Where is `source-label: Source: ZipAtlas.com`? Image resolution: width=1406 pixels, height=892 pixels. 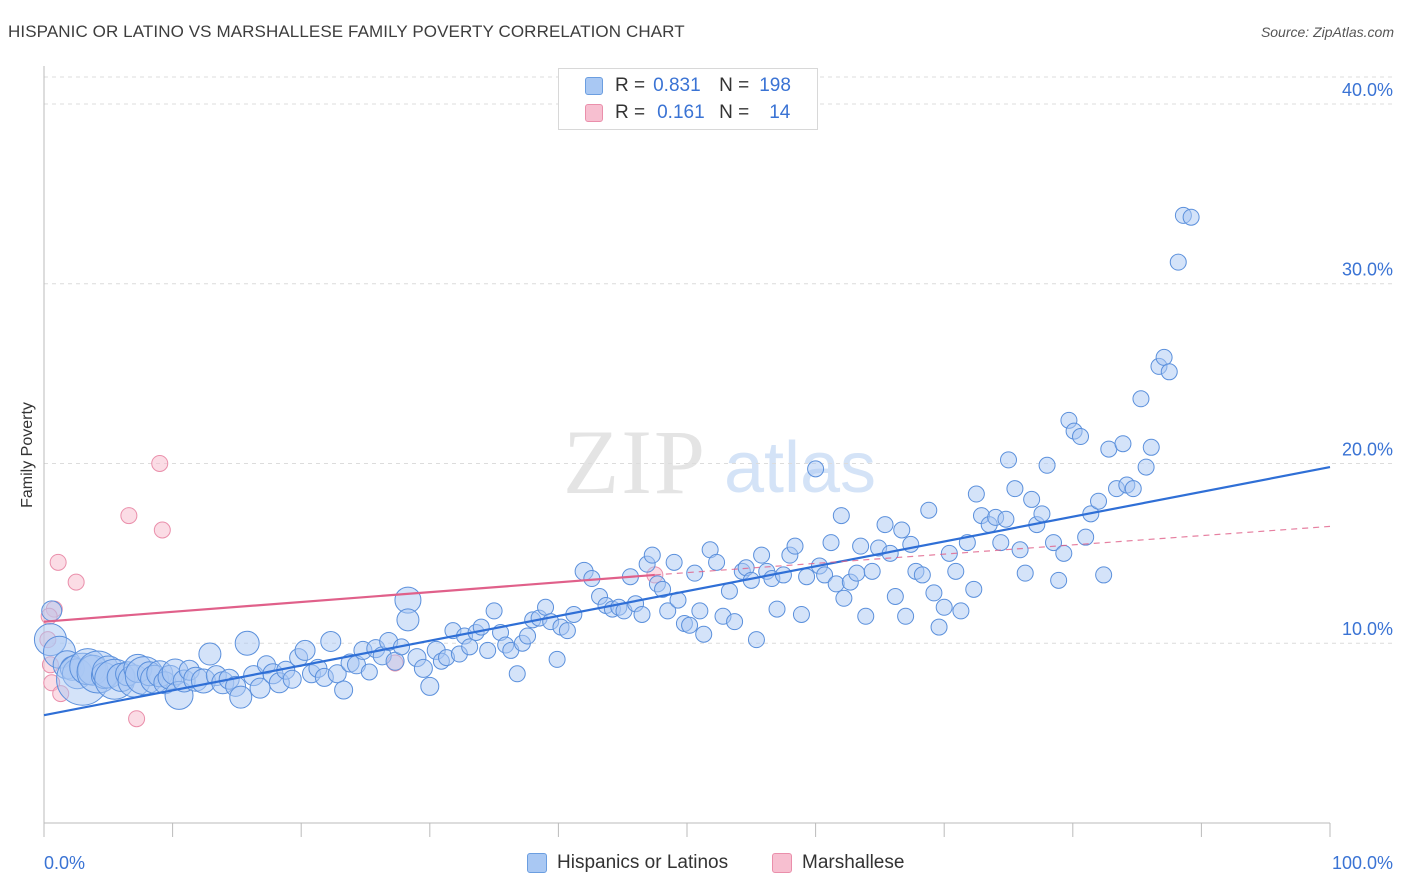
source-label: Source: ZipAtlas.com is located at coordinates (1327, 32).